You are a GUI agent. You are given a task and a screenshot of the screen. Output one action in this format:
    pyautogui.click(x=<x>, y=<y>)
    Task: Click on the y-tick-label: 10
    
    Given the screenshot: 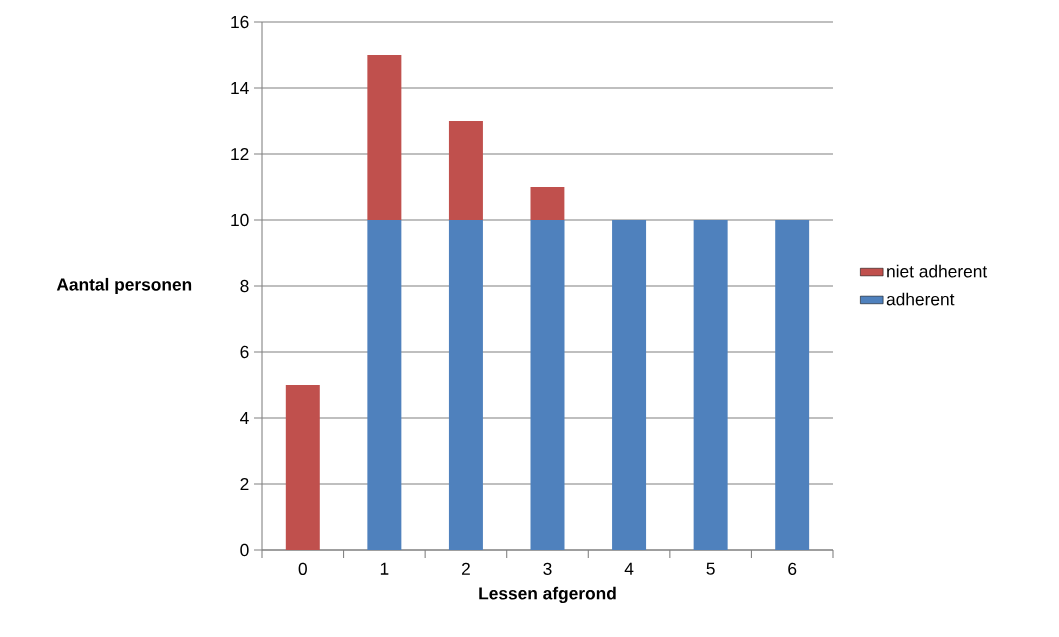 What is the action you would take?
    pyautogui.click(x=240, y=220)
    